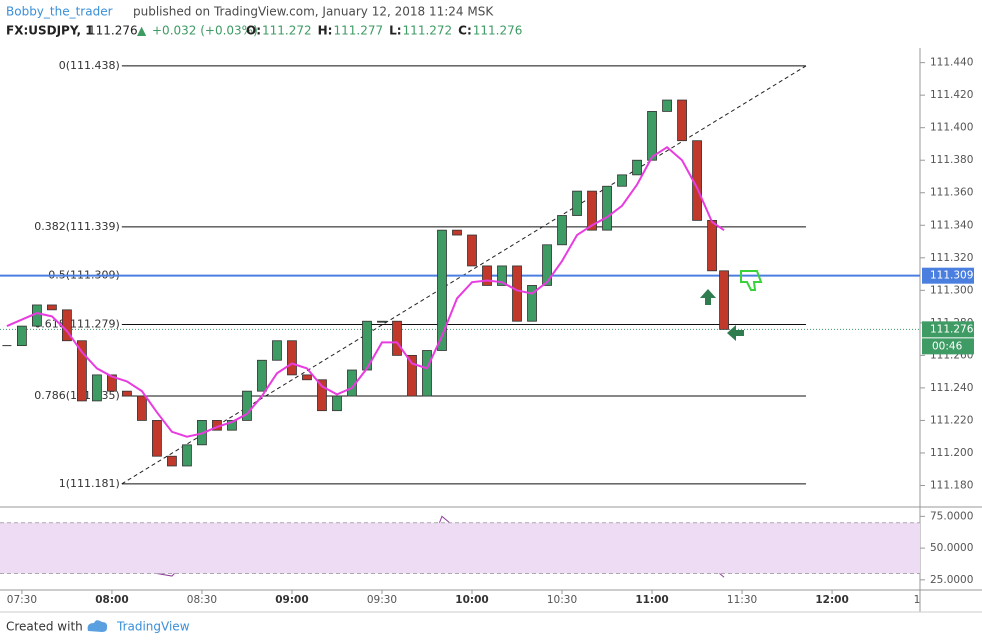 Image resolution: width=982 pixels, height=644 pixels. Describe the element at coordinates (358, 31) in the screenshot. I see `ohlc-value: 111.277` at that location.